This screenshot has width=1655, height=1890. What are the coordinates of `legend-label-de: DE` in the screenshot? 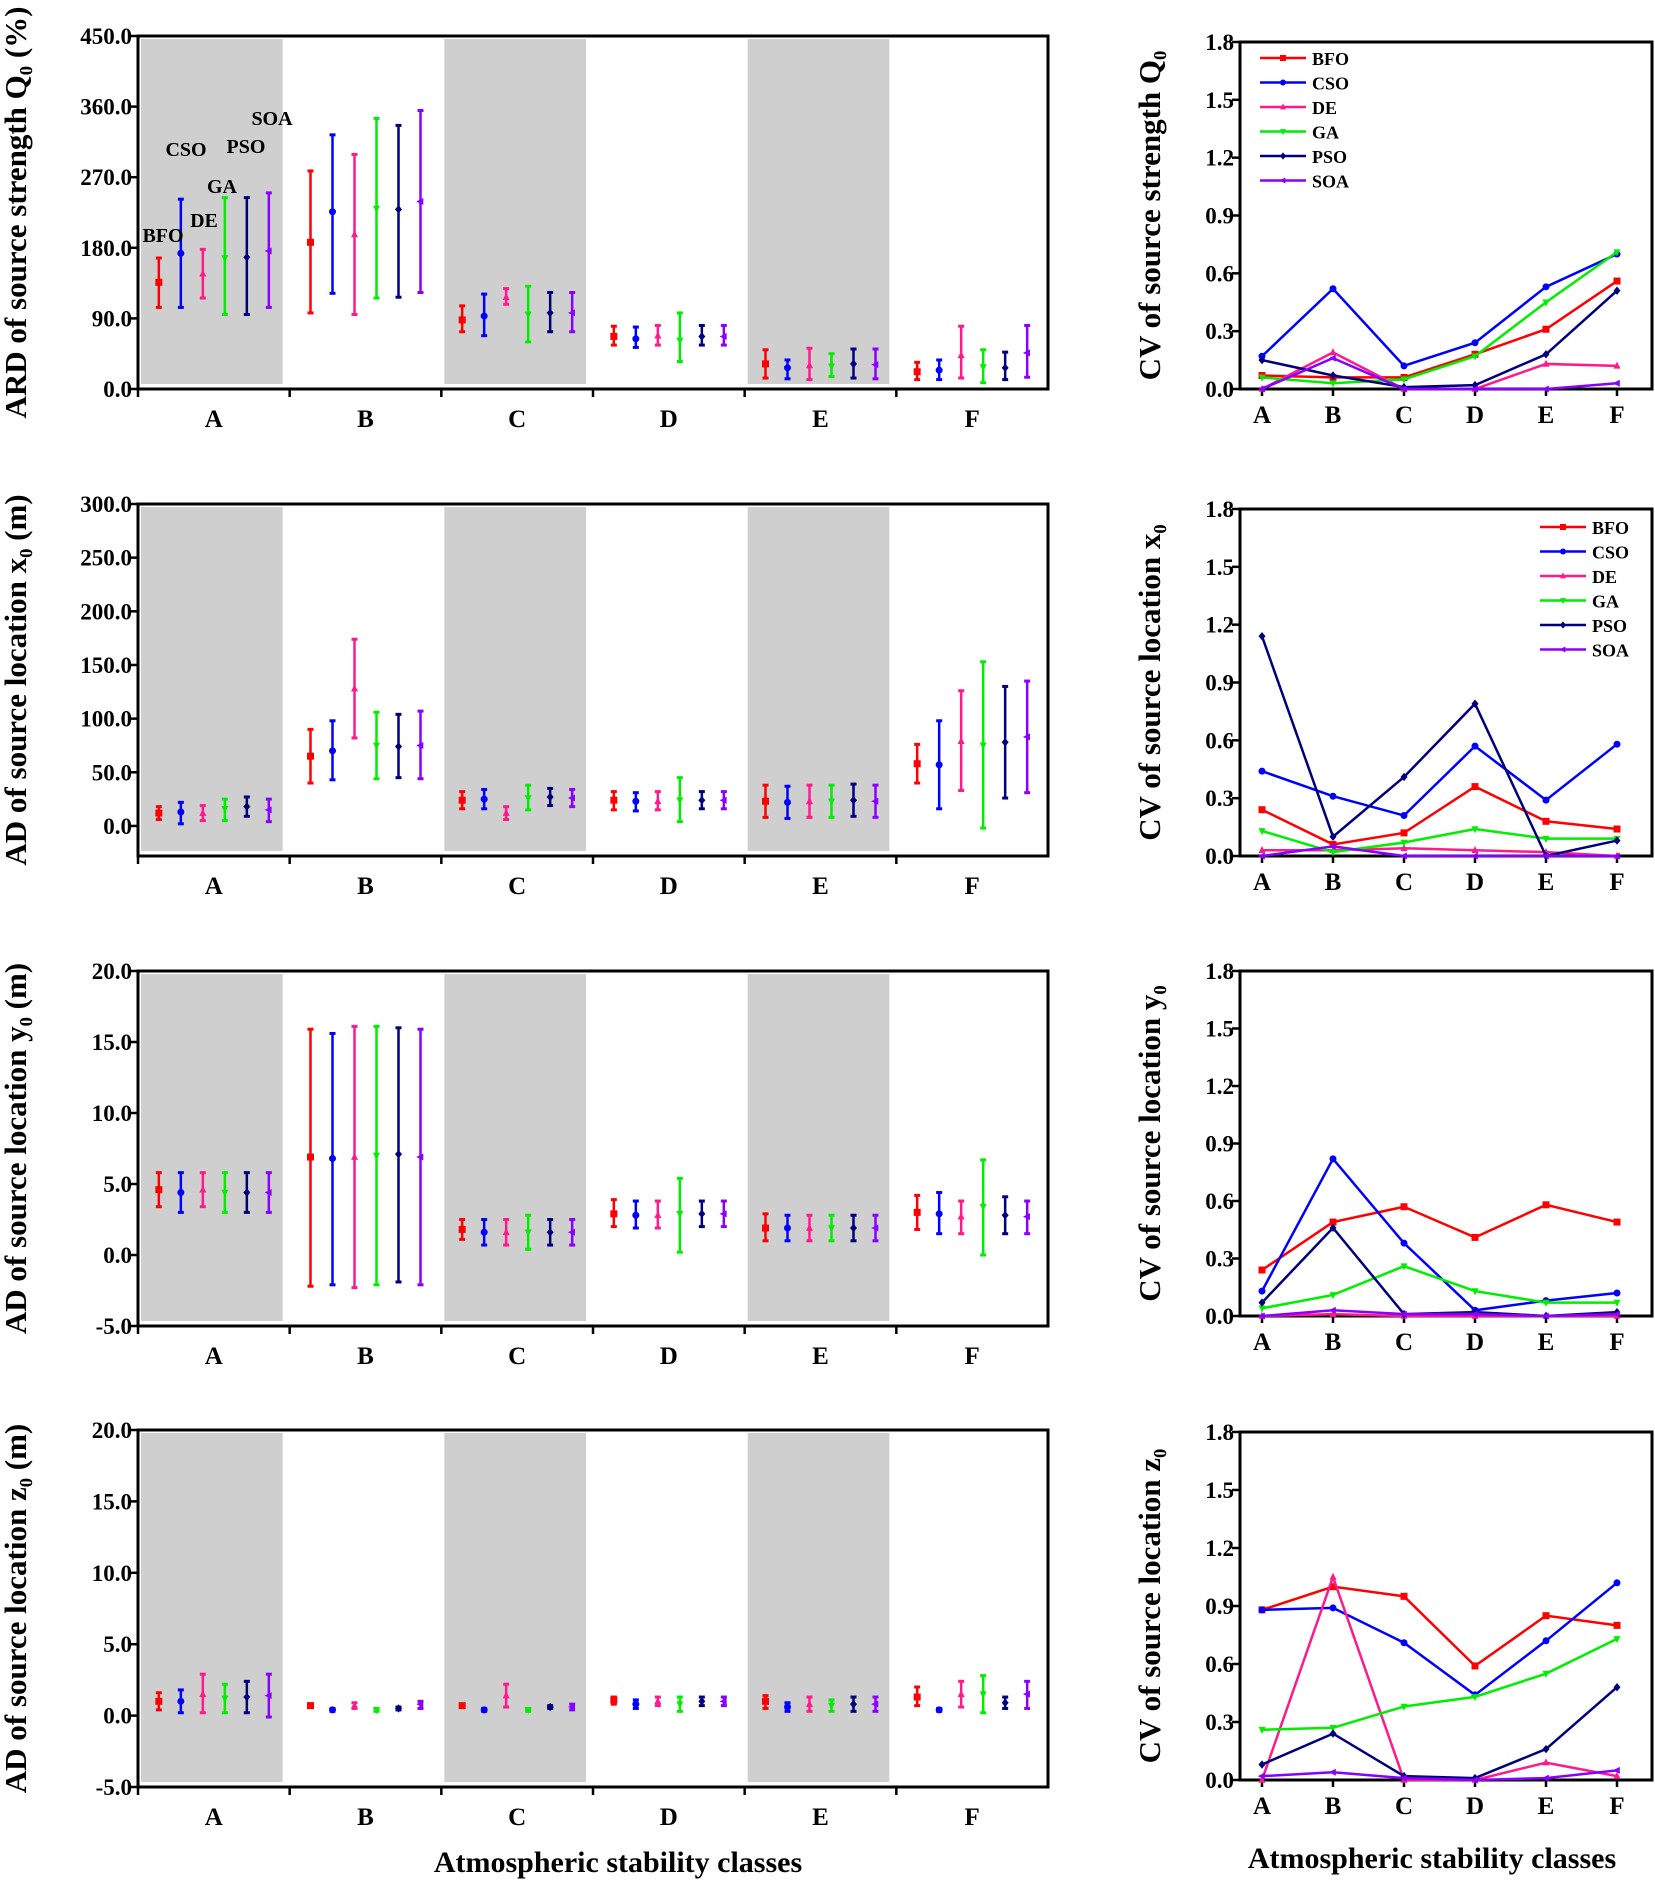 It's located at (1604, 577).